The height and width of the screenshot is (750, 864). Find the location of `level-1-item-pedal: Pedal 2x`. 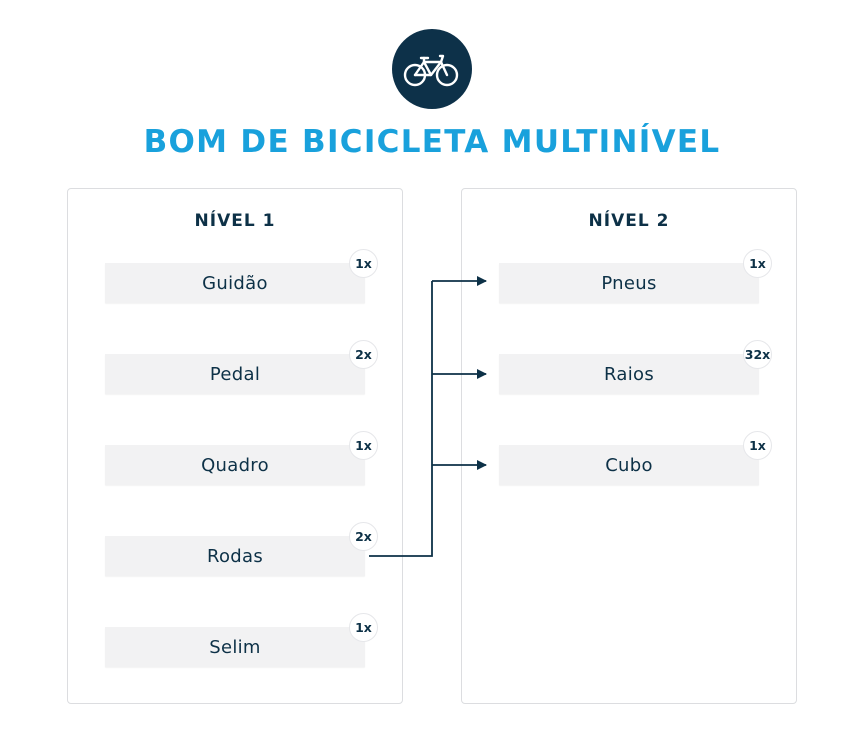

level-1-item-pedal: Pedal 2x is located at coordinates (241, 367).